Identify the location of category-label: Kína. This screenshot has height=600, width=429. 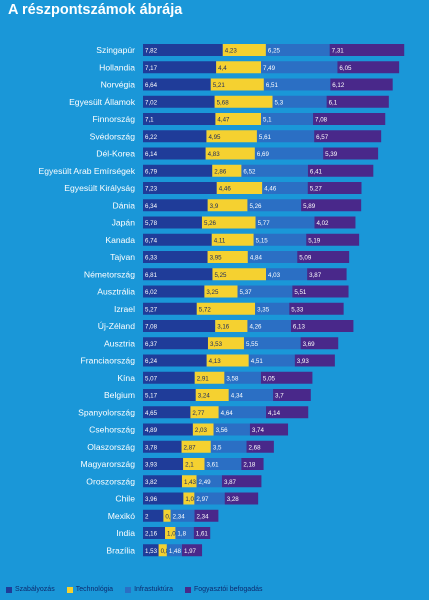
(126, 378).